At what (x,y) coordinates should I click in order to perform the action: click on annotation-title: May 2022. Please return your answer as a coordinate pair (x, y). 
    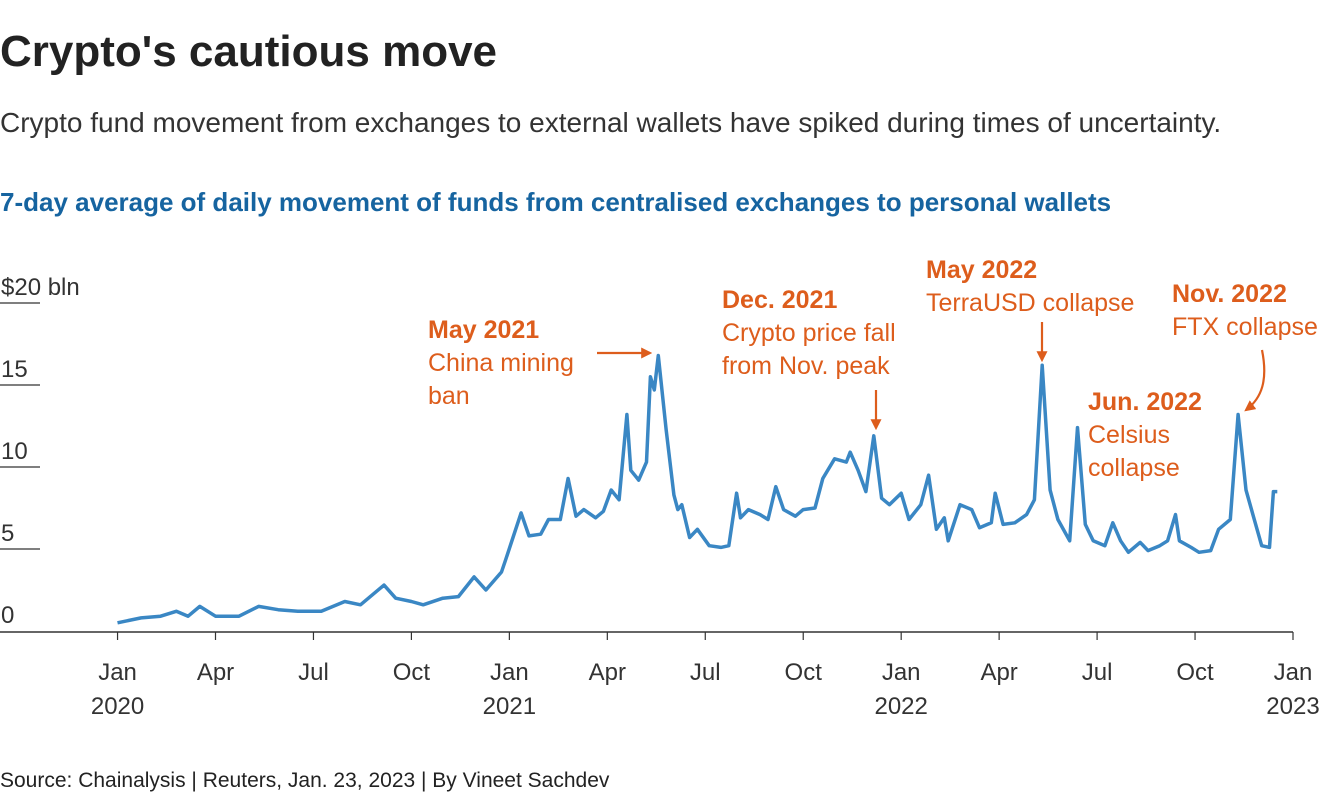
    Looking at the image, I should click on (981, 270).